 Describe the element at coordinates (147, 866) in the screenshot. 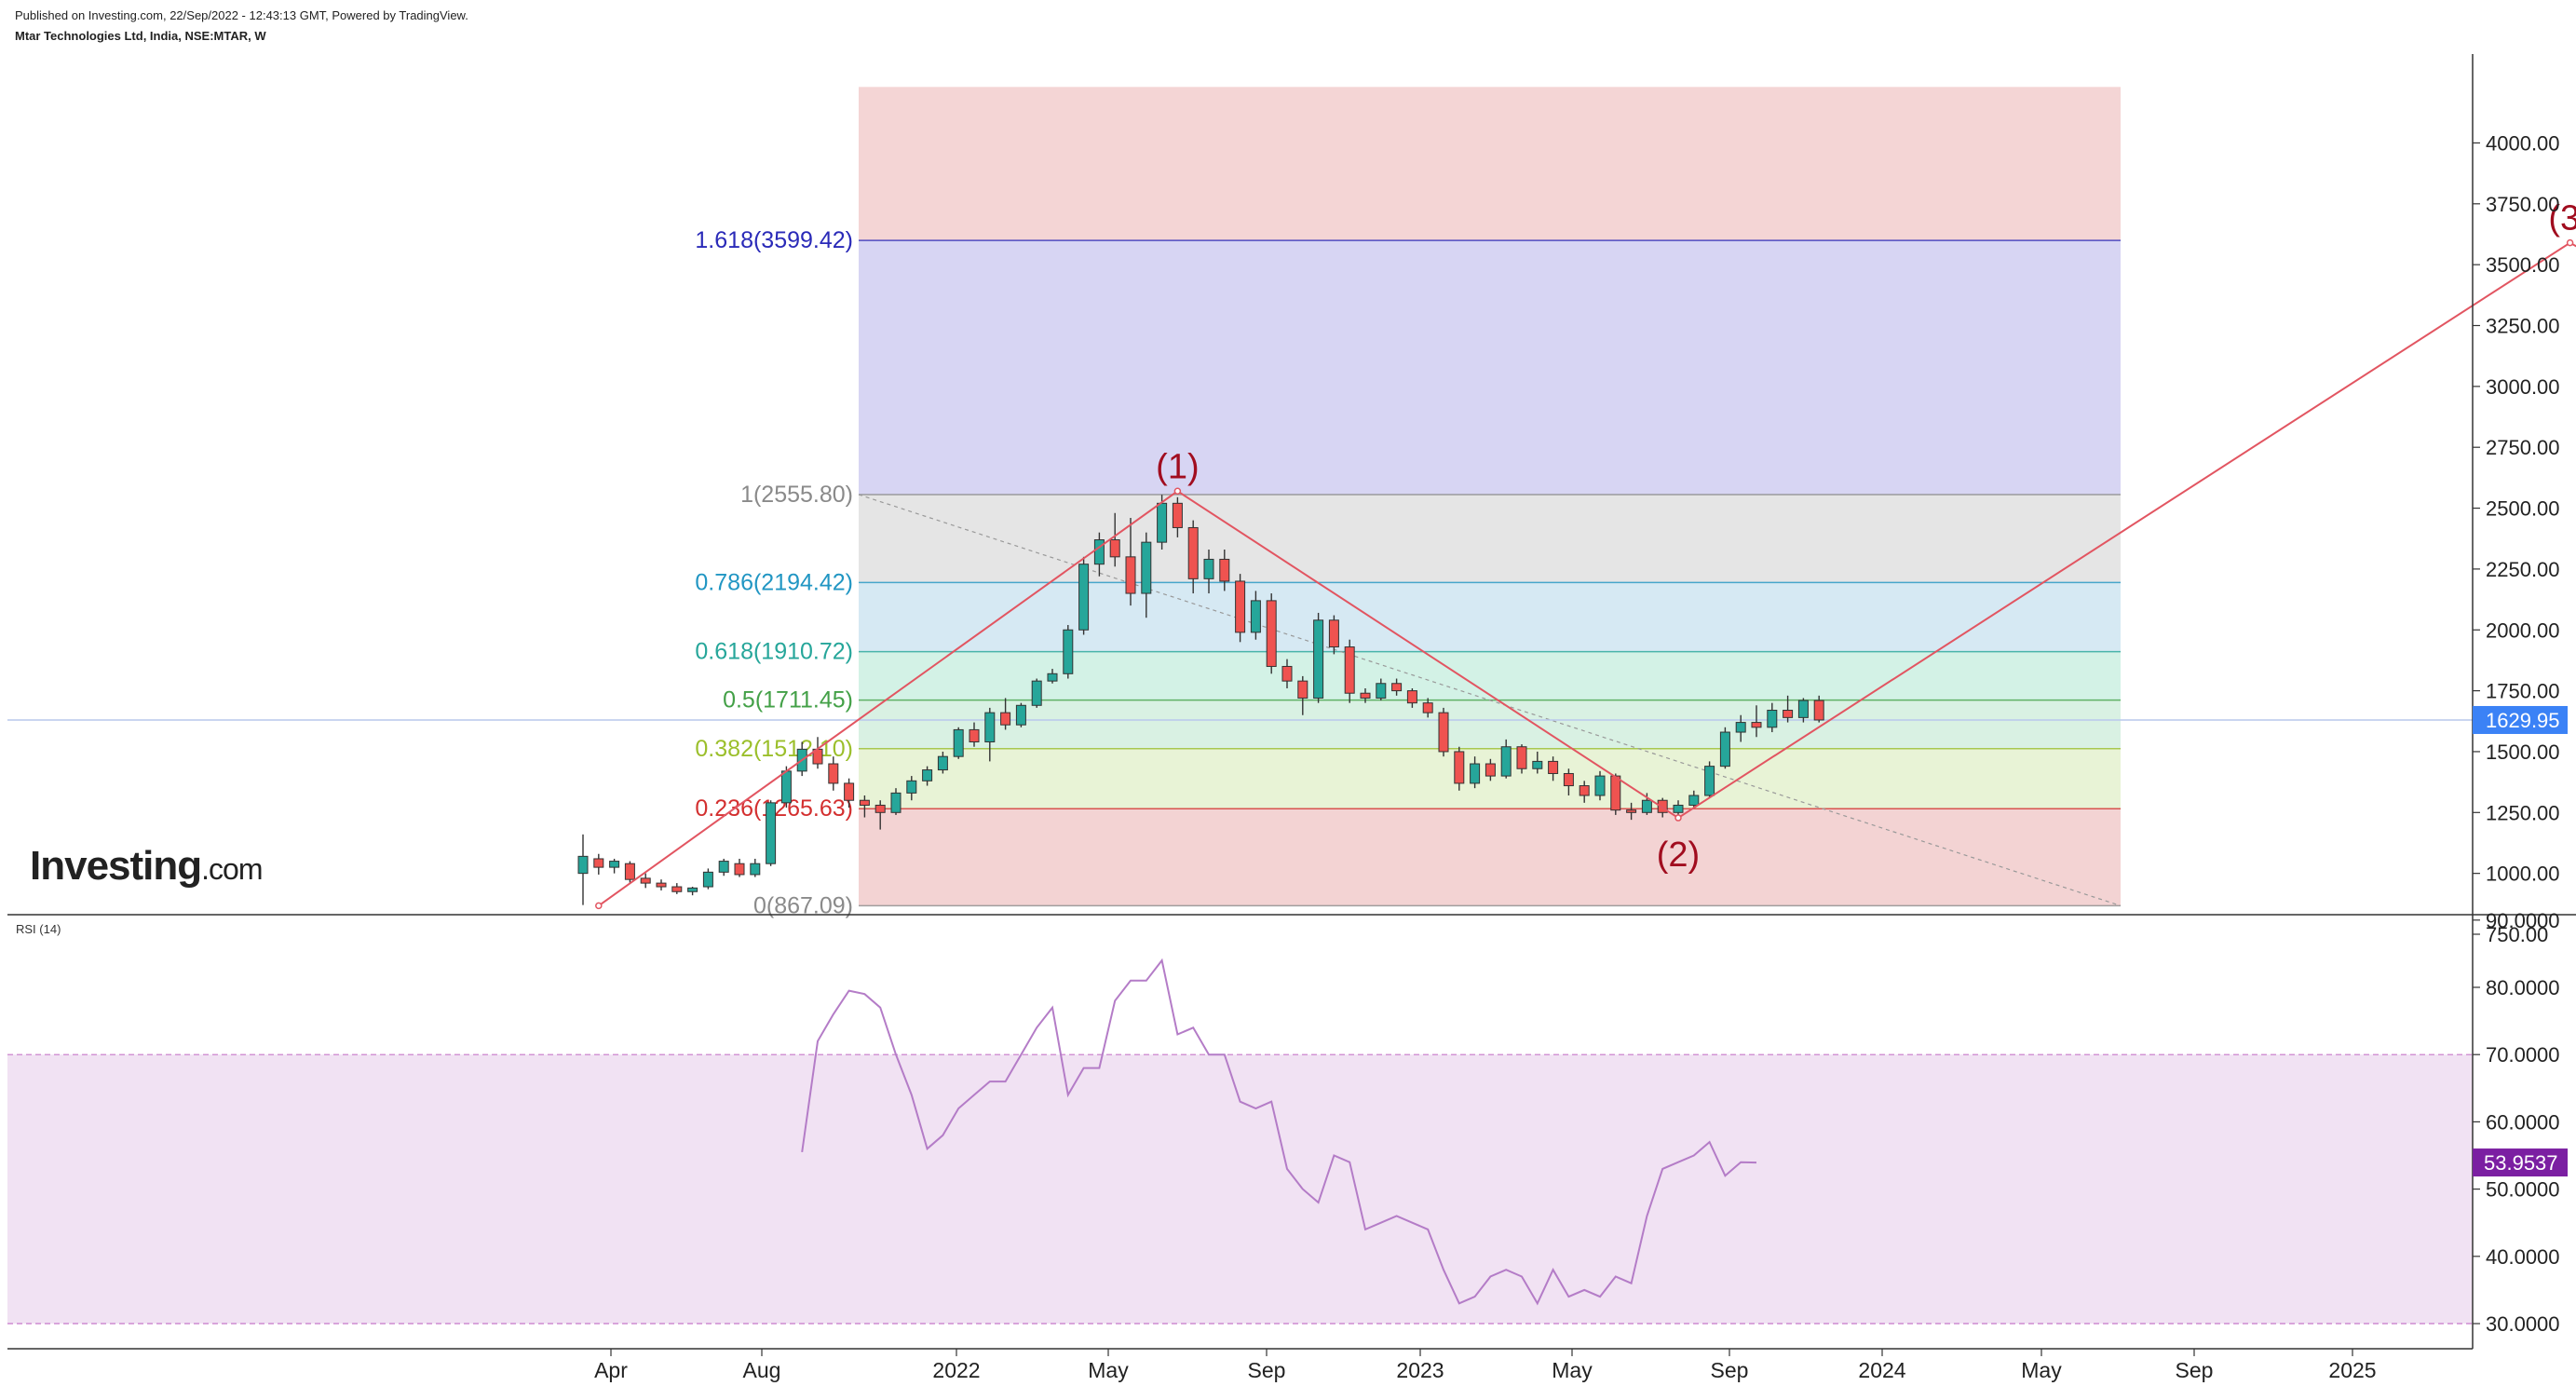

I see `investing-logo: Investing.com` at that location.